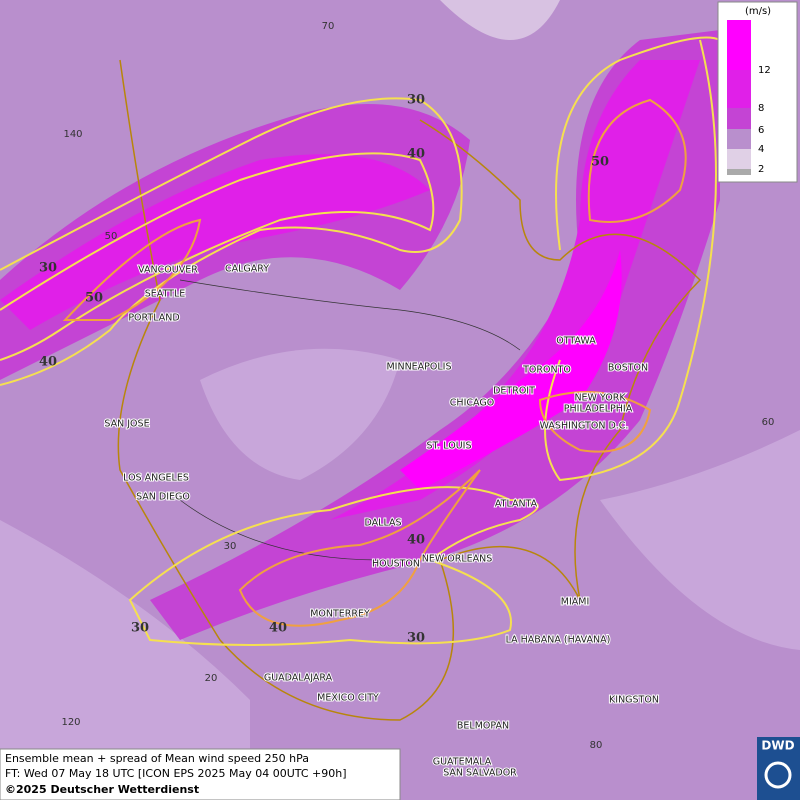 The width and height of the screenshot is (800, 804). I want to click on footer-box, so click(200, 774).